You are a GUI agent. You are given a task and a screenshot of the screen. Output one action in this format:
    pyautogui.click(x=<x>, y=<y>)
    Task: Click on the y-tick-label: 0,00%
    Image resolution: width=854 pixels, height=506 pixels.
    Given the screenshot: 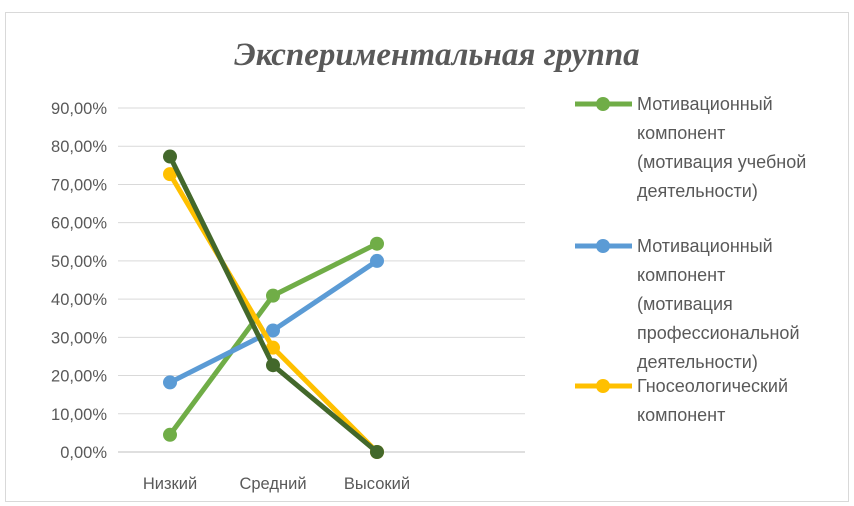 What is the action you would take?
    pyautogui.click(x=83, y=453)
    